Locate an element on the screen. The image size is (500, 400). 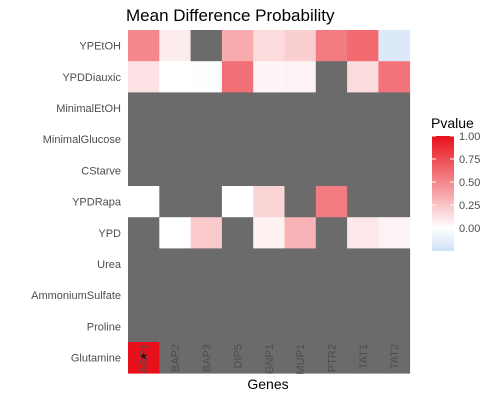
x-axis-tick-labels: AGP1 BAP2 BAP3 DIP5 GNP1 MUP1 PTR2 TAT1 TAT2 is located at coordinates (270, 359).